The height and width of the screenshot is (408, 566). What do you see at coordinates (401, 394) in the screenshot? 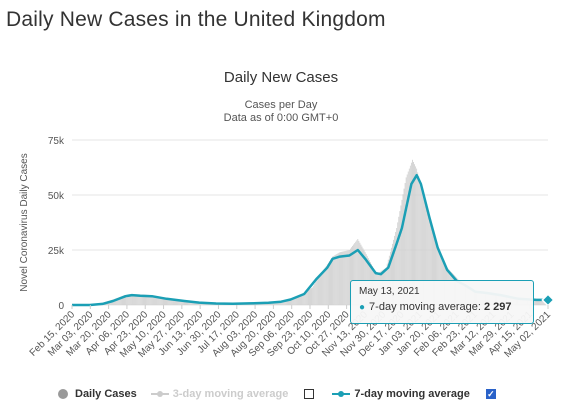
I see `legend-7day-average: 7-day moving average` at bounding box center [401, 394].